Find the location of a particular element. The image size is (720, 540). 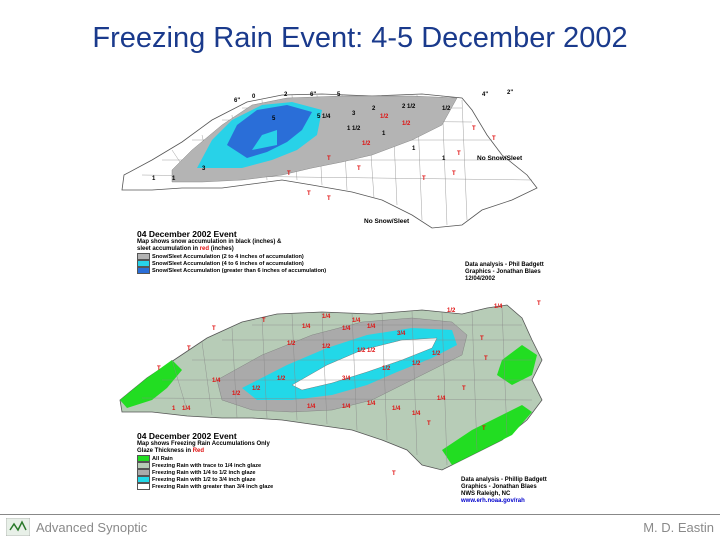

footer-author-label: M. D. Eastin is located at coordinates (678, 527).